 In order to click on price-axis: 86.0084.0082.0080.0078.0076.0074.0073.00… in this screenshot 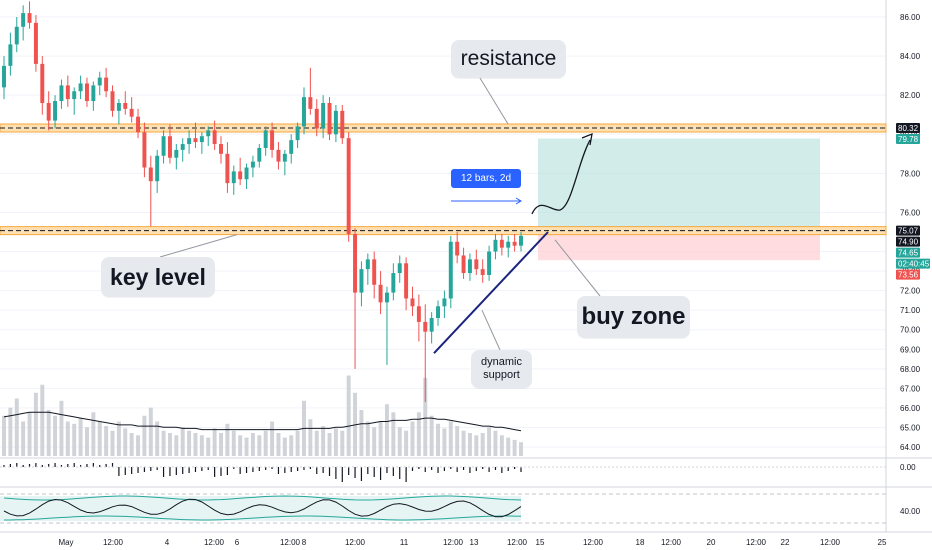, I will do `click(913, 264)`.